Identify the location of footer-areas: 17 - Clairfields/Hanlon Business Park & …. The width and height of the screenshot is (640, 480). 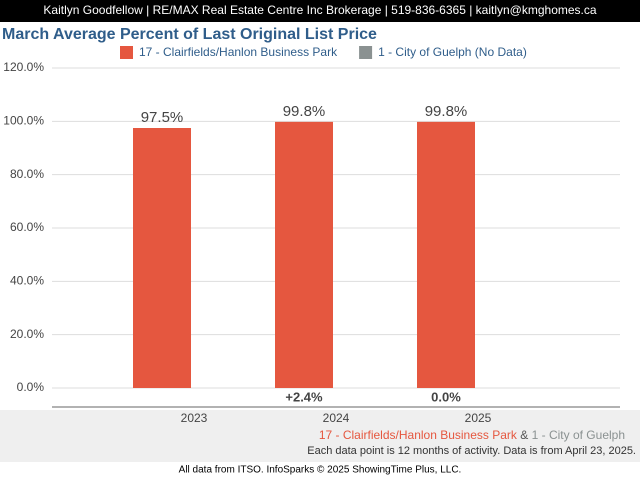
(472, 435).